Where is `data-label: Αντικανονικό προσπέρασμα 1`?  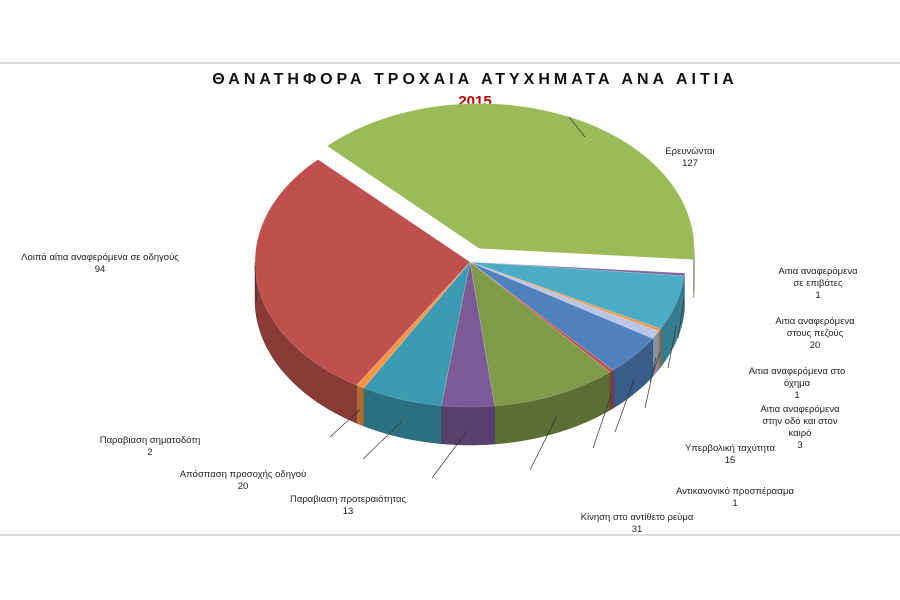 data-label: Αντικανονικό προσπέρασμα 1 is located at coordinates (735, 498).